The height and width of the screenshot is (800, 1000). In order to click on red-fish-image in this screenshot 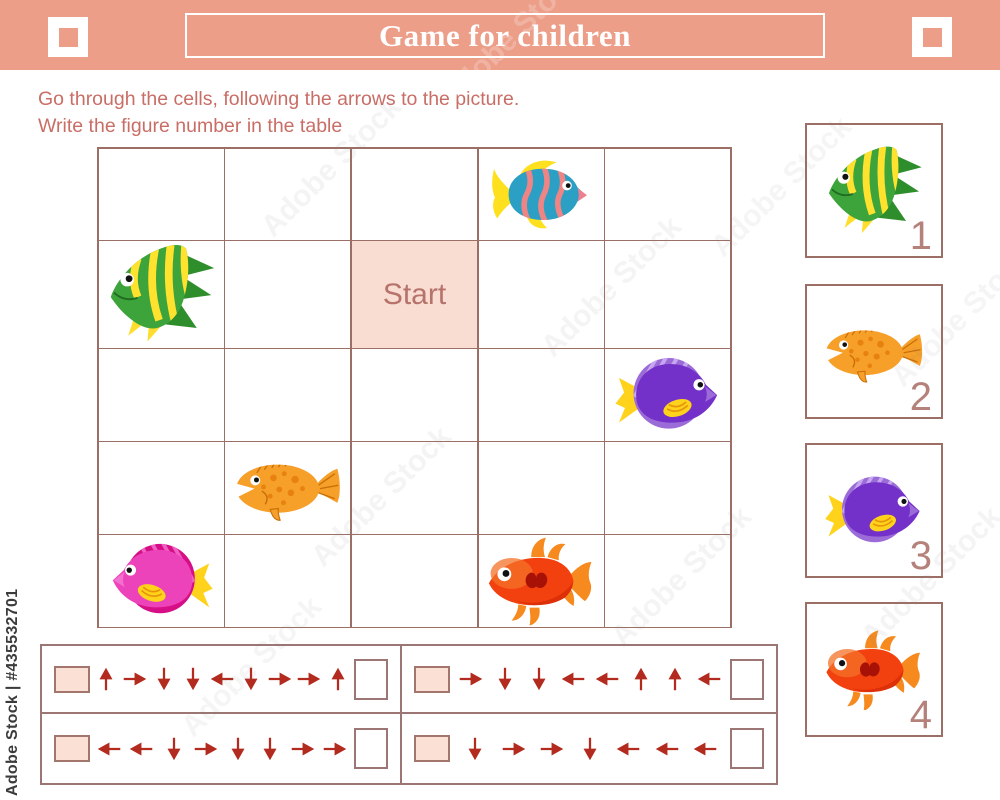, I will do `click(541, 581)`.